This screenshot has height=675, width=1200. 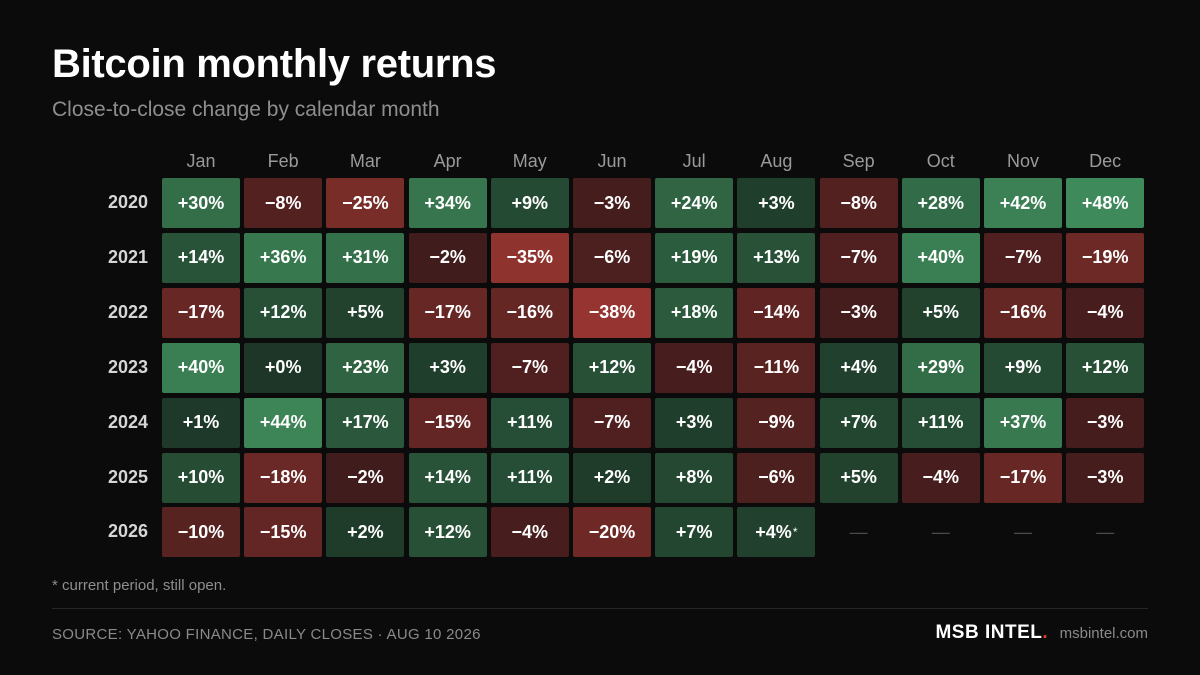 What do you see at coordinates (1023, 203) in the screenshot?
I see `heatmap-cell-2020-nov: +42%` at bounding box center [1023, 203].